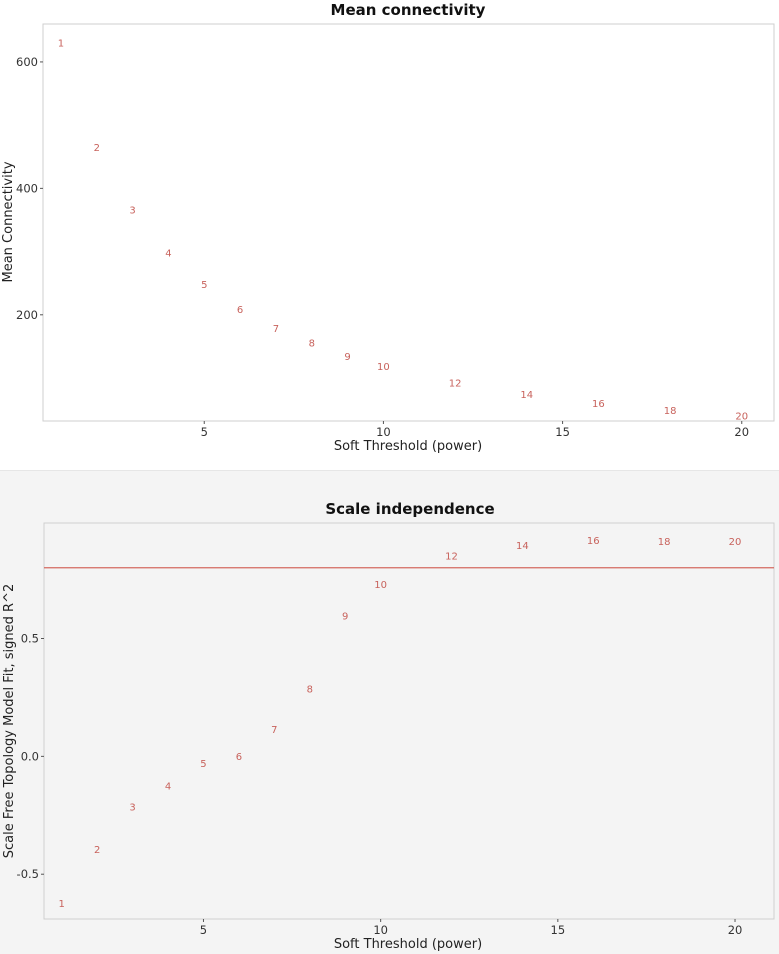 Image resolution: width=779 pixels, height=954 pixels. What do you see at coordinates (409, 509) in the screenshot?
I see `chart-title: Scale independence` at bounding box center [409, 509].